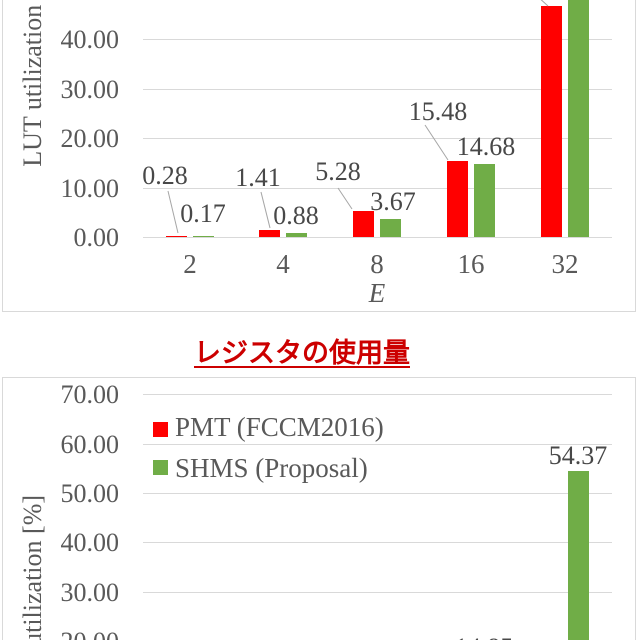 Image resolution: width=640 pixels, height=640 pixels. What do you see at coordinates (565, 264) in the screenshot?
I see `x-category-label: 32` at bounding box center [565, 264].